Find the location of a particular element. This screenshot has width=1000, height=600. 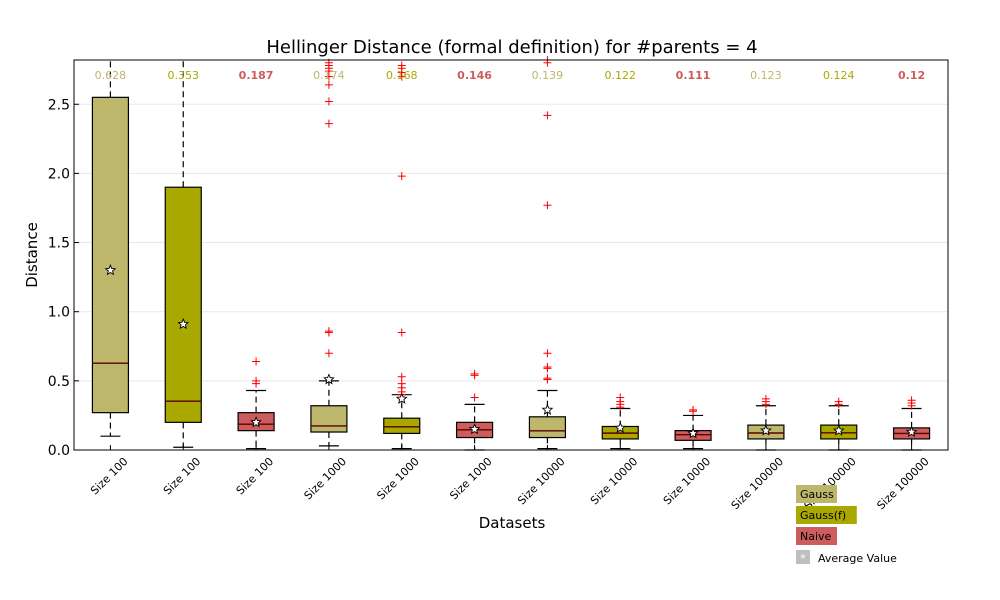

median-value-label: 0.628 is located at coordinates (111, 75).